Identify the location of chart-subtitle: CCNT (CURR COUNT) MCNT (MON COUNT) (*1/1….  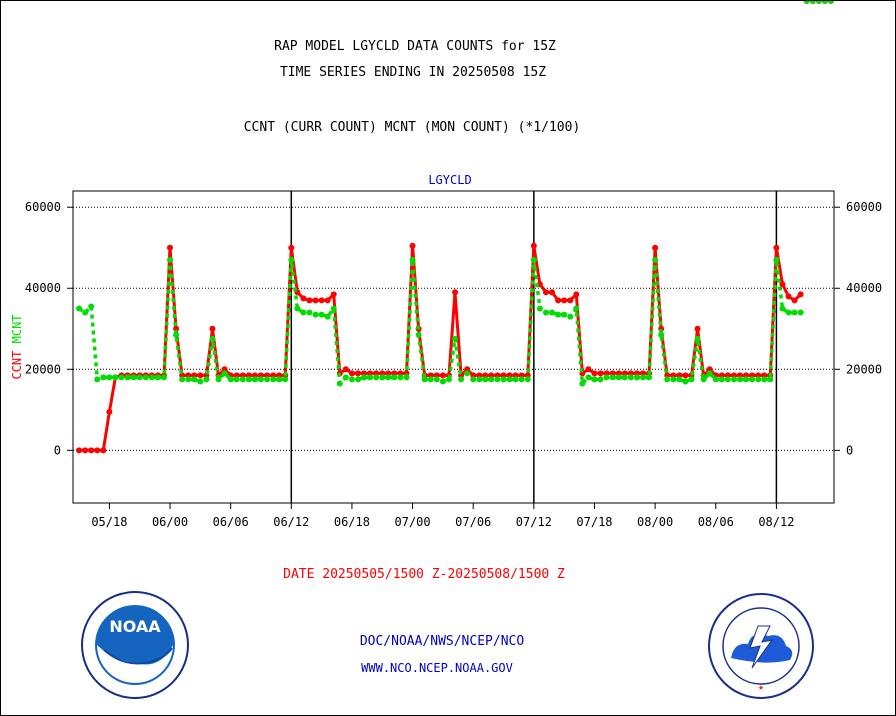
(412, 127).